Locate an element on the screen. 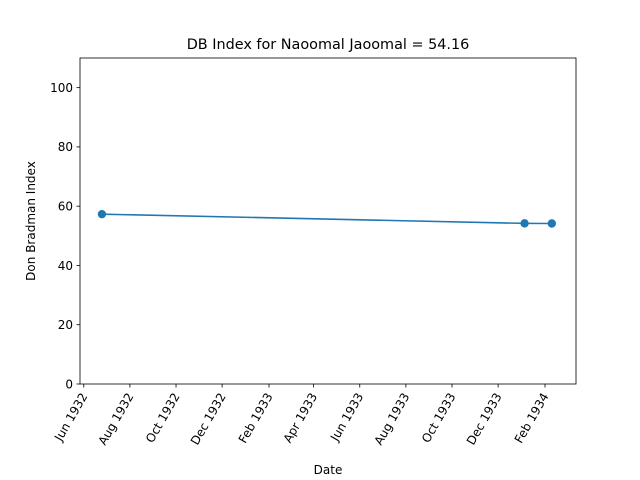 This screenshot has width=640, height=480. y-tick-label: 40 is located at coordinates (65, 266).